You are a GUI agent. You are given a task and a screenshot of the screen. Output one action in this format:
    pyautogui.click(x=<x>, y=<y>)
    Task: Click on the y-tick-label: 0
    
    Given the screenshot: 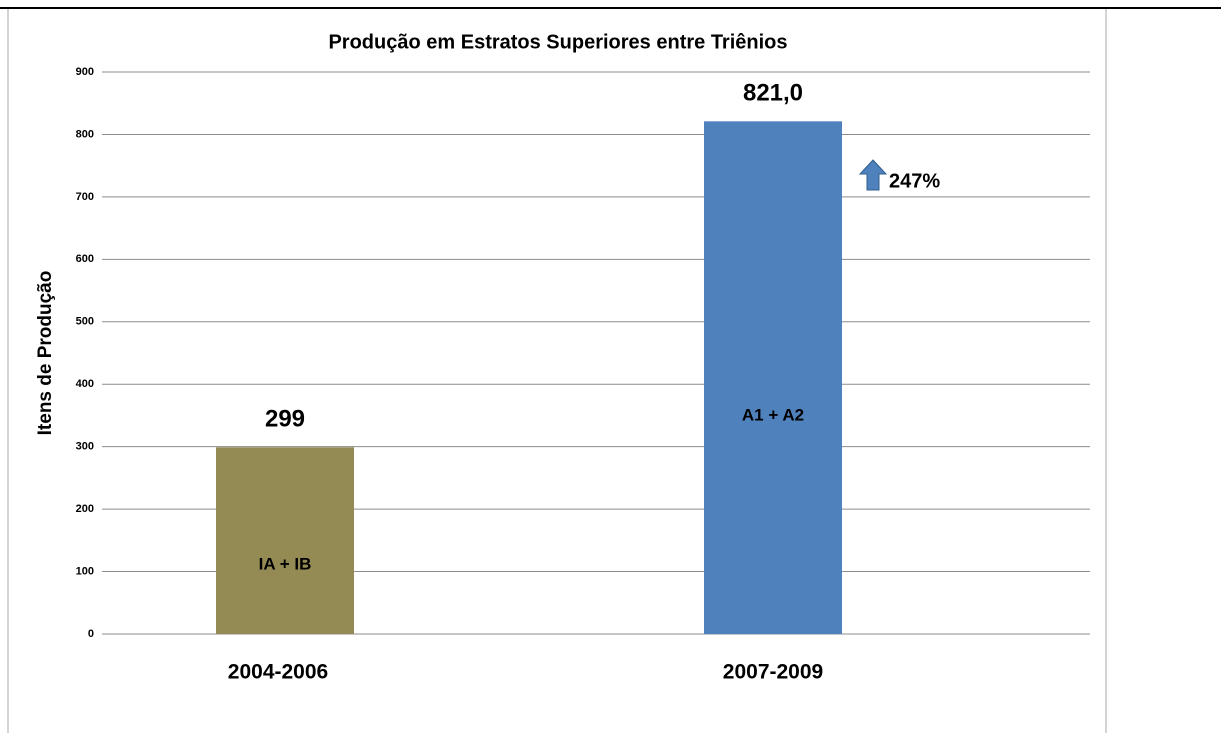 What is the action you would take?
    pyautogui.click(x=91, y=634)
    